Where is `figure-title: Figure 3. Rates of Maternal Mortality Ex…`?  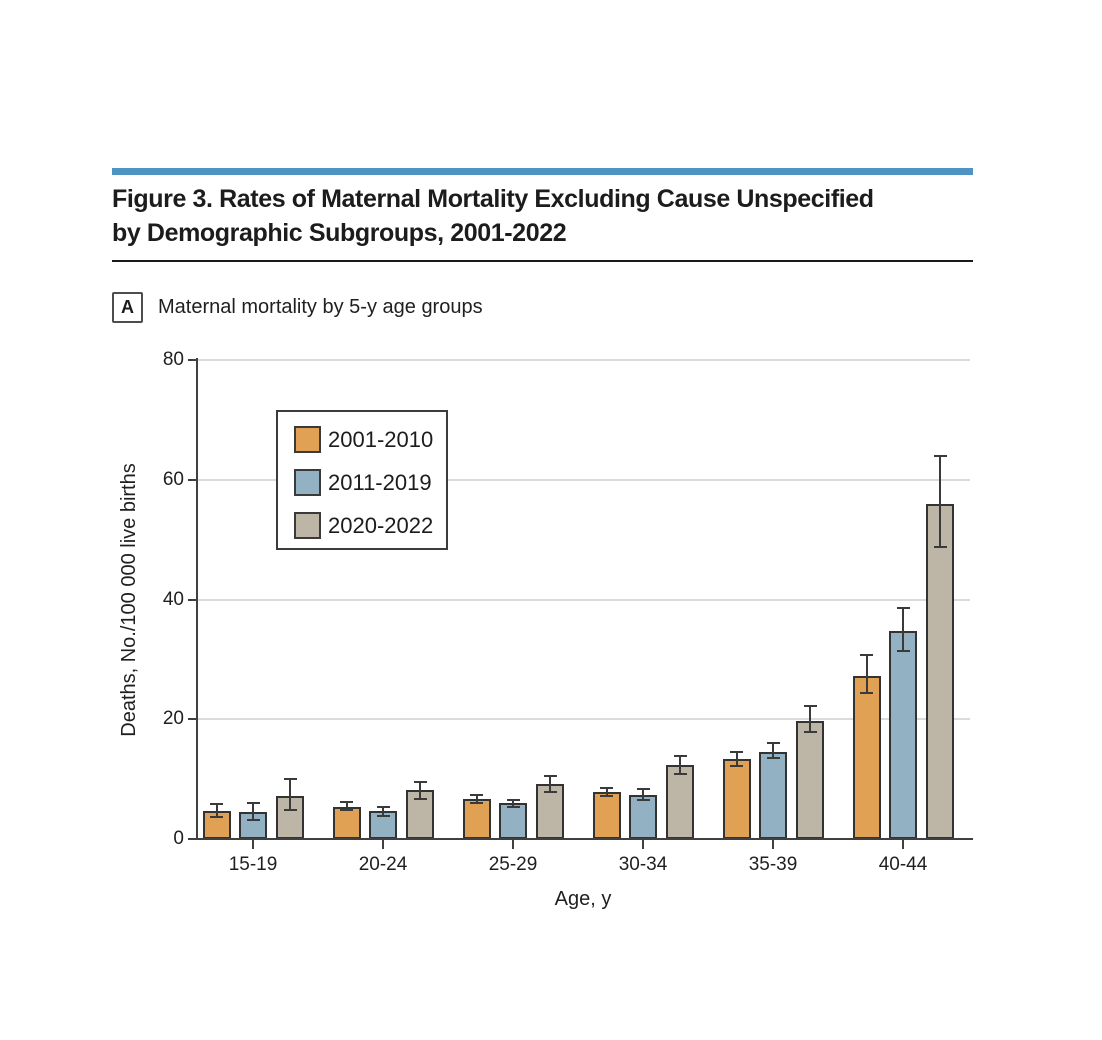 figure-title: Figure 3. Rates of Maternal Mortality Ex… is located at coordinates (552, 216).